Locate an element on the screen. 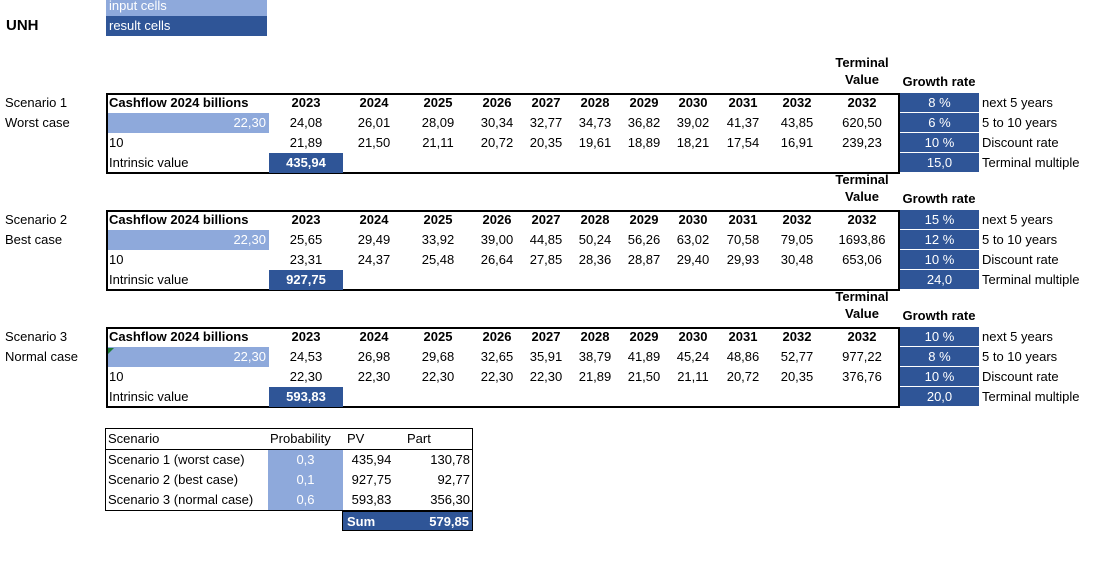 The width and height of the screenshot is (1105, 573). present-value: 653,06 is located at coordinates (862, 259).